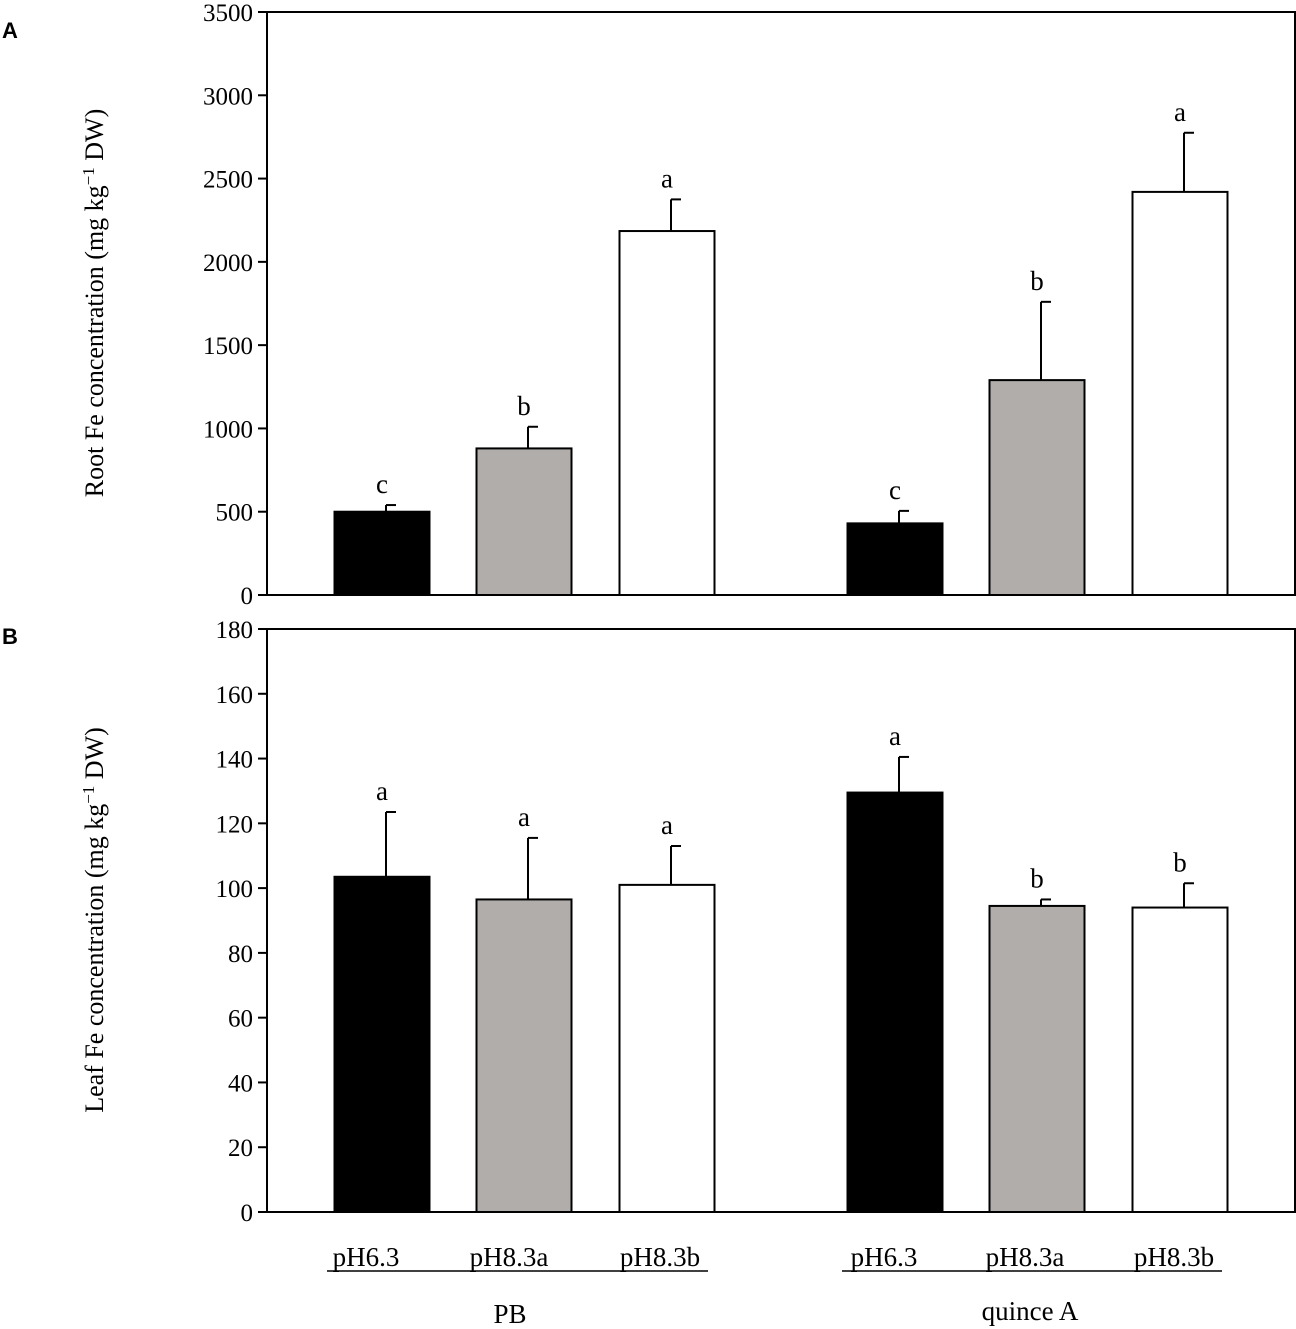 Image resolution: width=1296 pixels, height=1329 pixels. Describe the element at coordinates (88, 176) in the screenshot. I see `panel-a-ylabel-sup: −1` at that location.